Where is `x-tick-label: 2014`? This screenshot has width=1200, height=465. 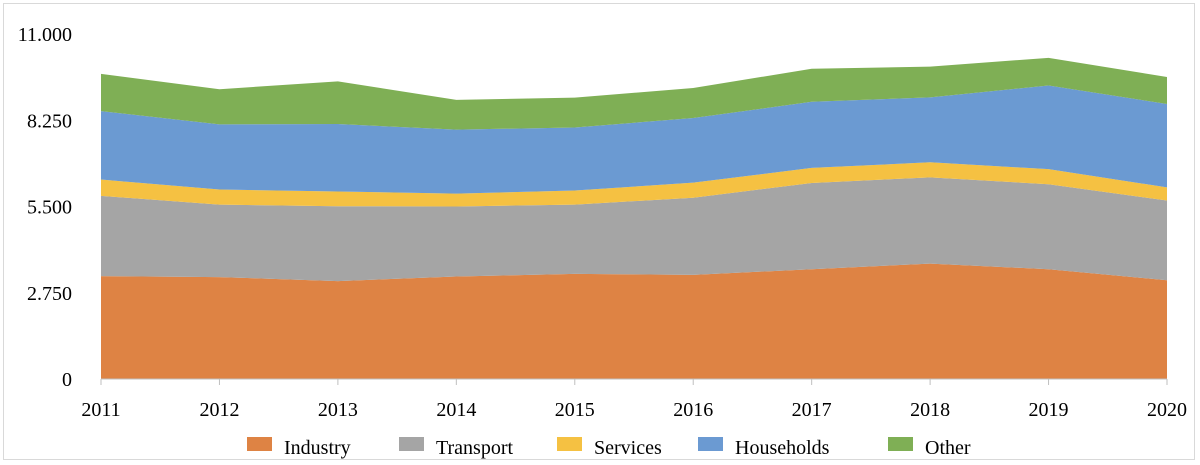
x-tick-label: 2014 is located at coordinates (456, 410).